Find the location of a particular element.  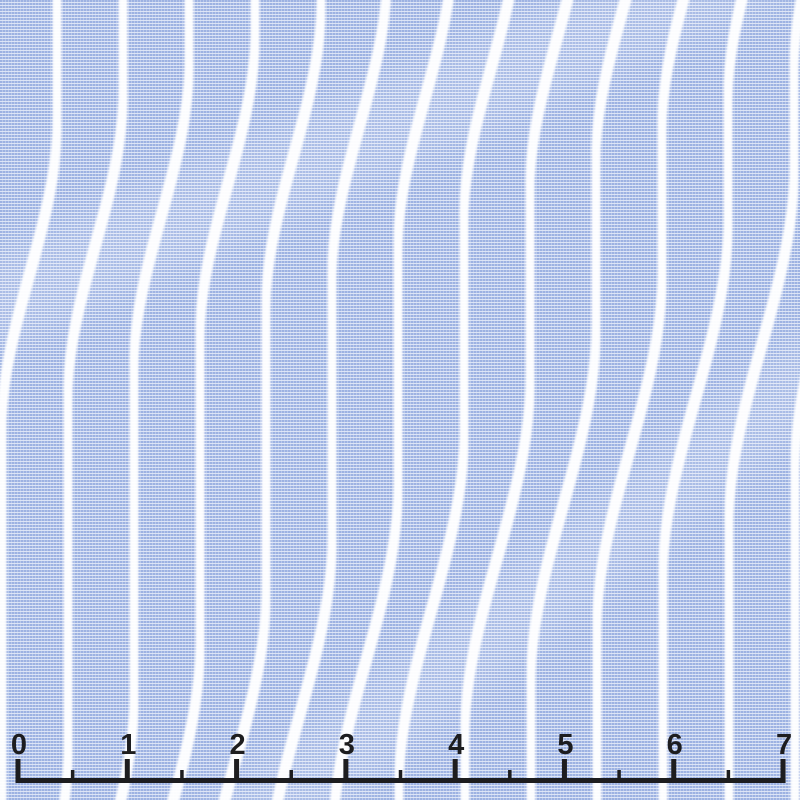

ruler-number-label: 5 is located at coordinates (565, 745).